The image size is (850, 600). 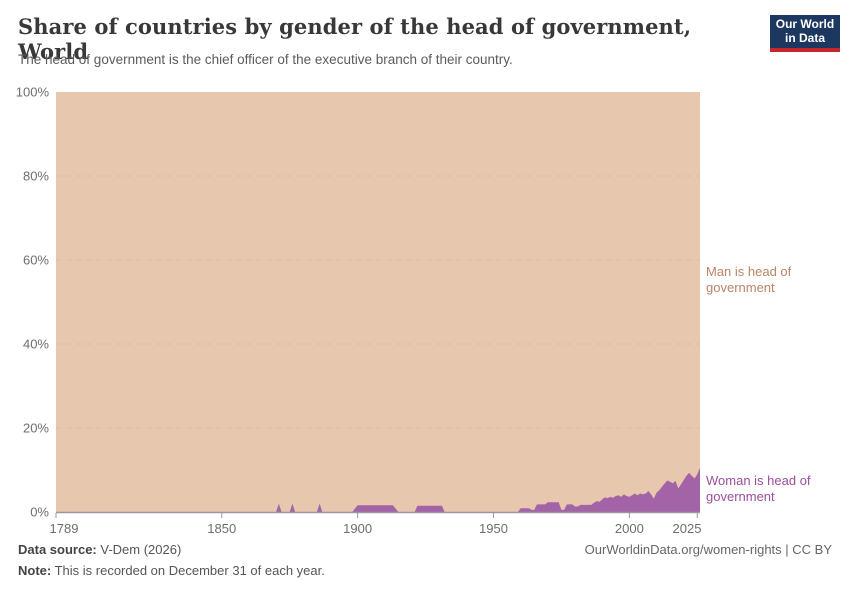 I want to click on note-label: Note:, so click(x=35, y=570).